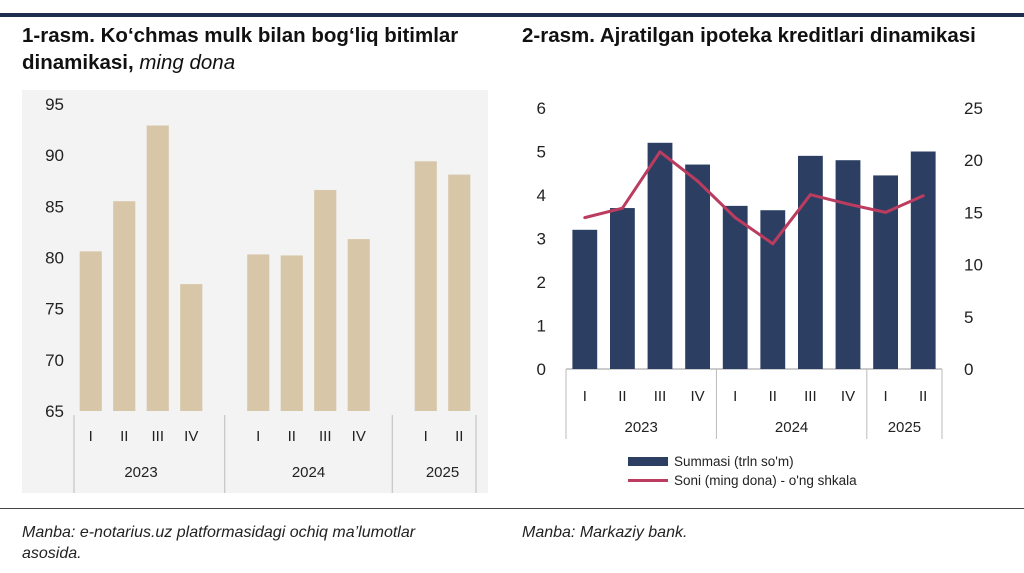 The width and height of the screenshot is (1024, 573). Describe the element at coordinates (54, 360) in the screenshot. I see `y-tick-label: 70` at that location.